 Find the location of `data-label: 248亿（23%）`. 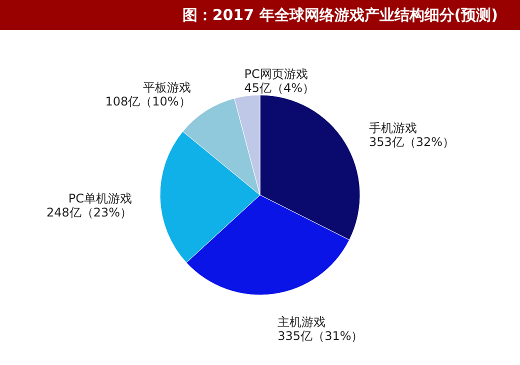

data-label: 248亿（23%） is located at coordinates (89, 213).